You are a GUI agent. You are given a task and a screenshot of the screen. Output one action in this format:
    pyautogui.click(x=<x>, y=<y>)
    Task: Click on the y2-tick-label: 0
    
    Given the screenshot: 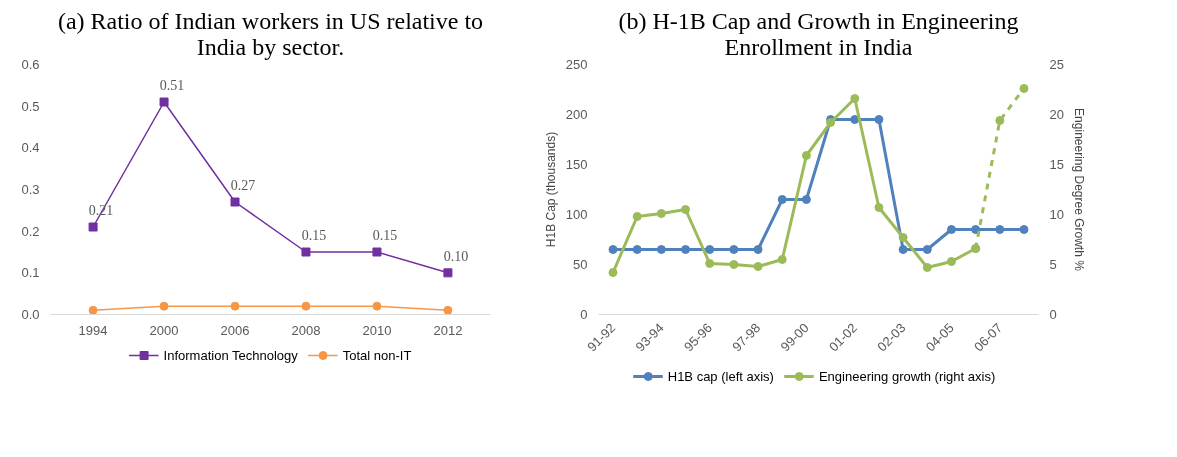 What is the action you would take?
    pyautogui.click(x=1053, y=314)
    